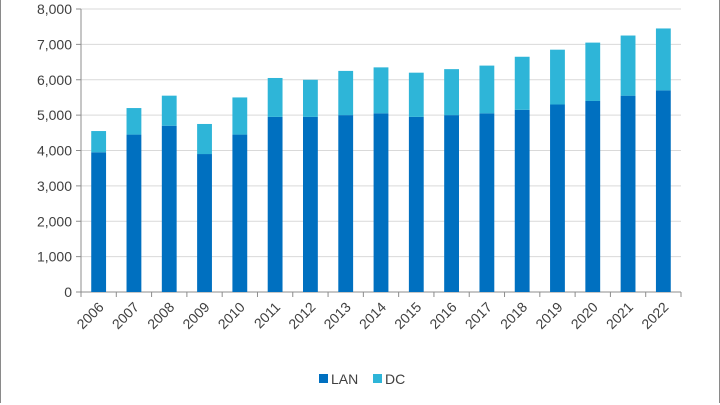 This screenshot has height=405, width=720. I want to click on y-tick-label: 8,000, so click(54, 9).